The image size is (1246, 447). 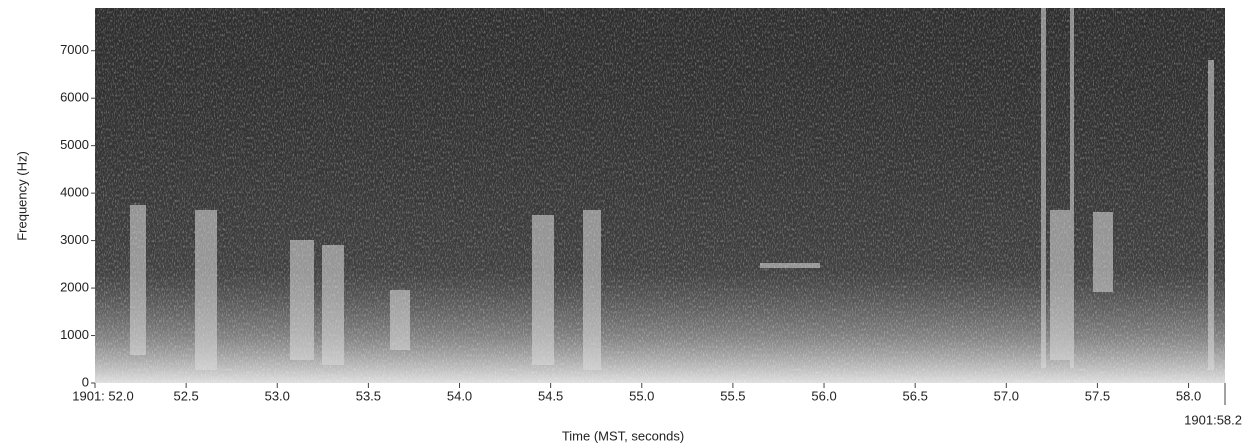 I want to click on y-tick-label: 3000, so click(x=74, y=239).